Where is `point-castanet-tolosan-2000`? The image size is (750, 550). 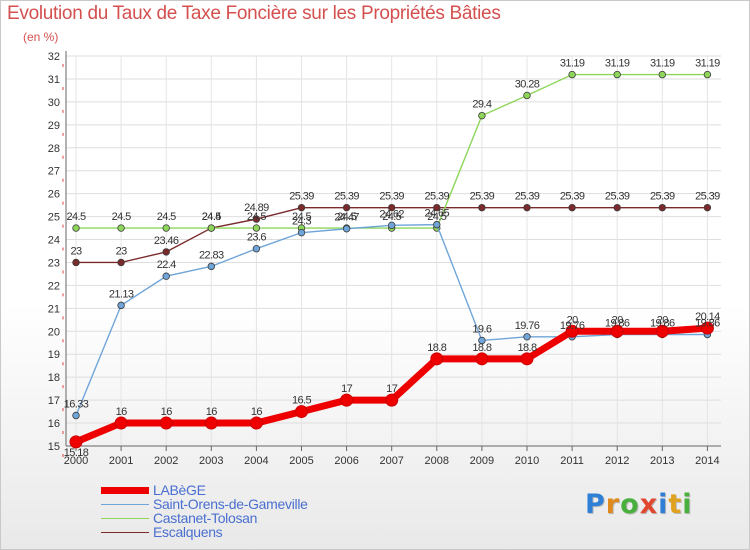 point-castanet-tolosan-2000 is located at coordinates (76, 228).